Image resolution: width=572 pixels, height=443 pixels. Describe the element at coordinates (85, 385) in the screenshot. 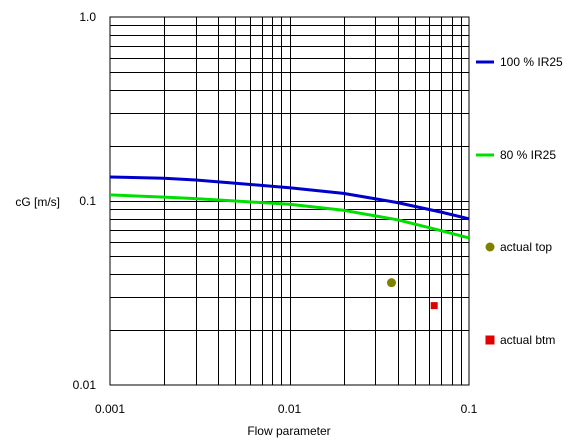

I see `y-tick-label: 0.01` at that location.